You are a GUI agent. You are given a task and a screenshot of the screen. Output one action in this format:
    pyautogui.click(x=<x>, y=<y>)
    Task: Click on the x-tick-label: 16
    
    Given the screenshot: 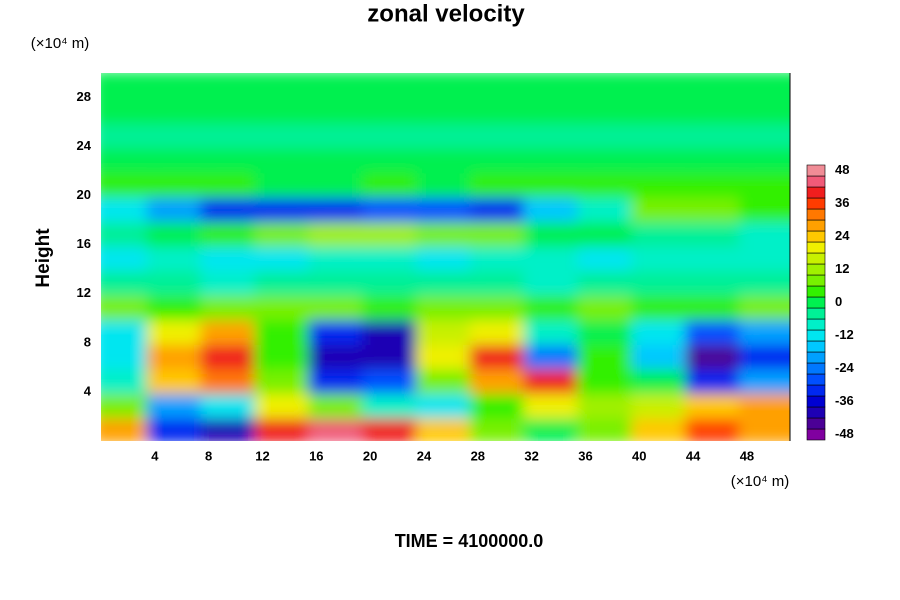 What is the action you would take?
    pyautogui.click(x=316, y=455)
    